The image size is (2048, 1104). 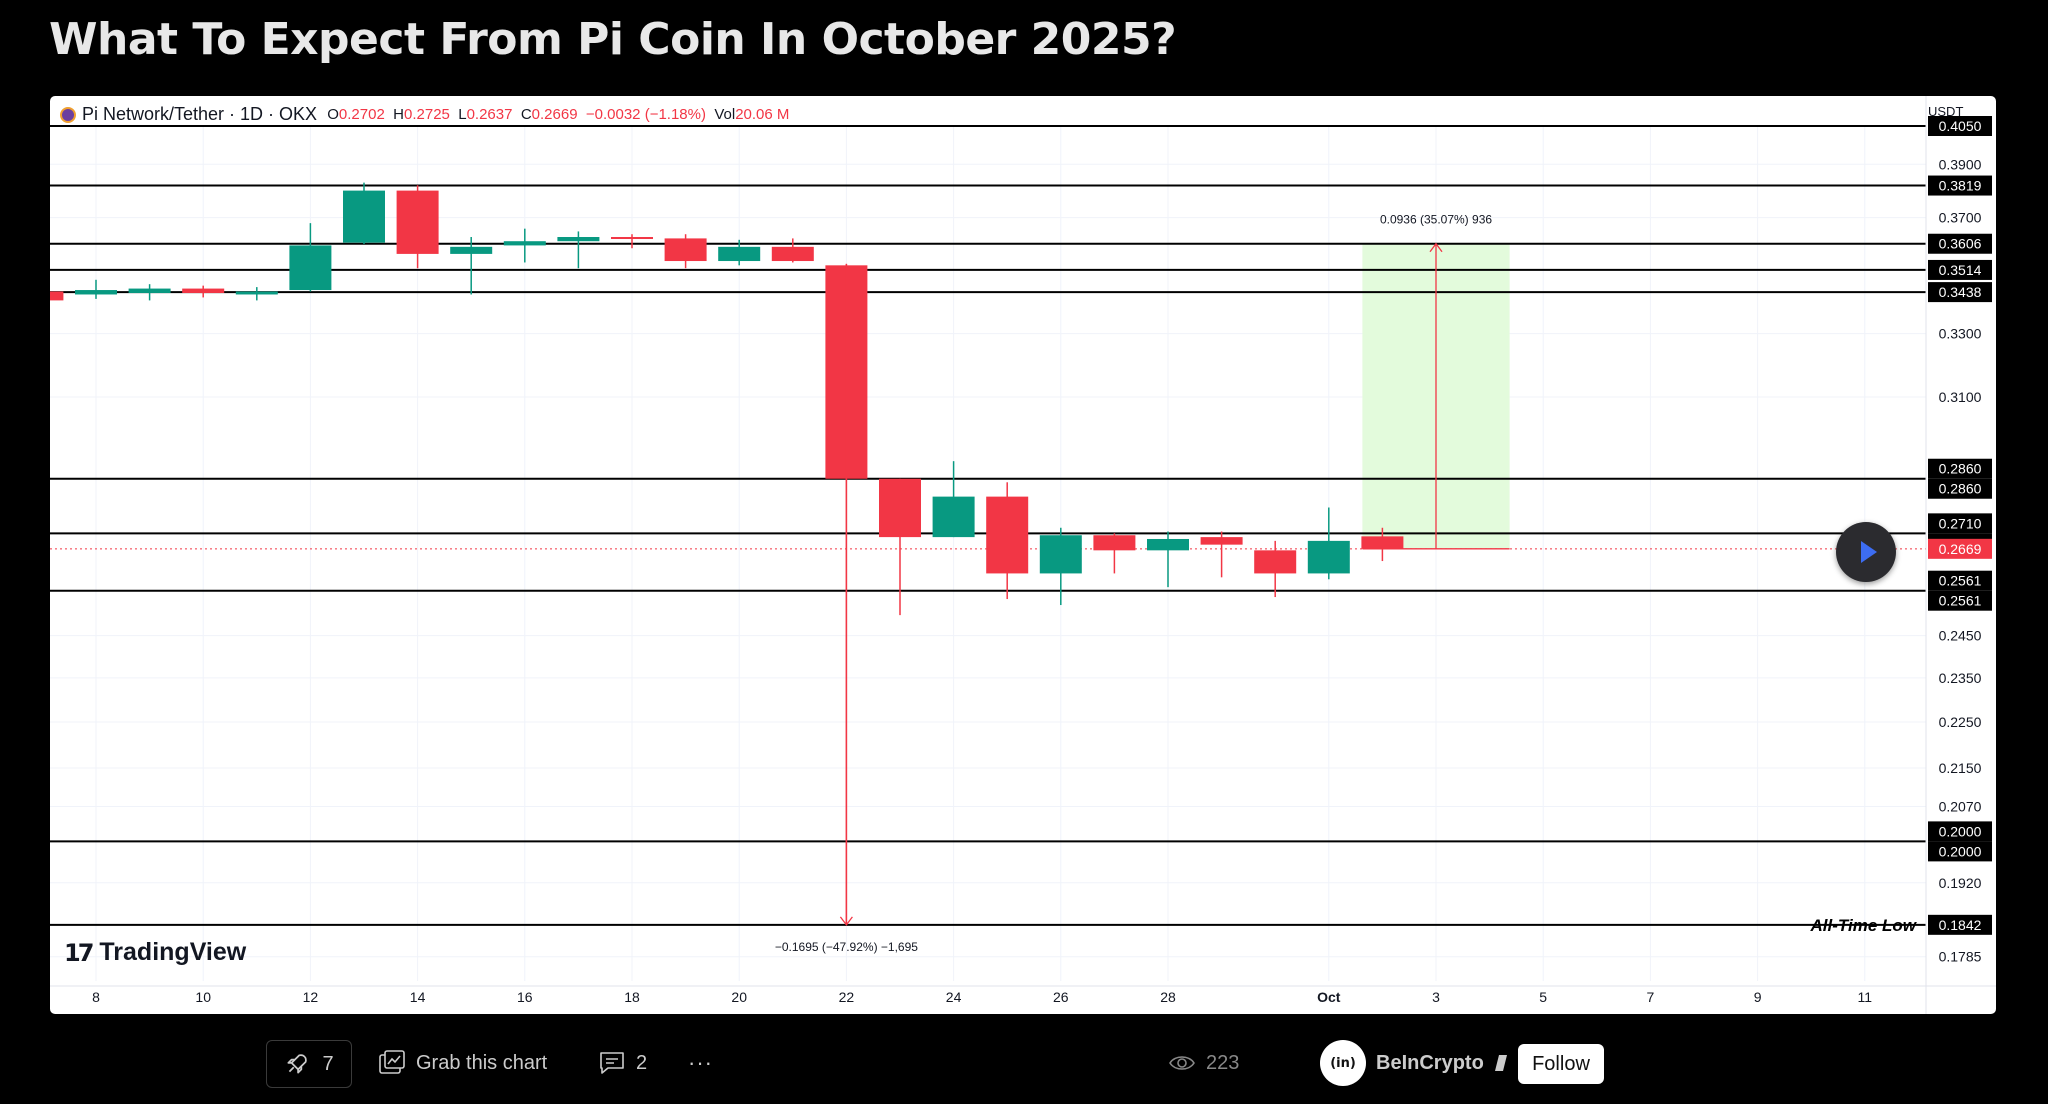 I want to click on tradingview-logo: 17 TradingView, so click(x=155, y=952).